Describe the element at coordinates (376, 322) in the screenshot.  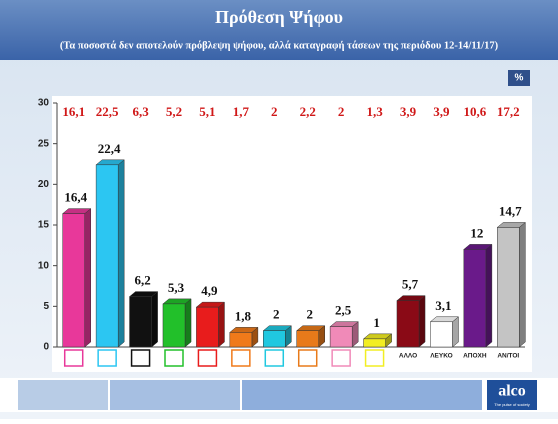
I see `value-label: 1` at that location.